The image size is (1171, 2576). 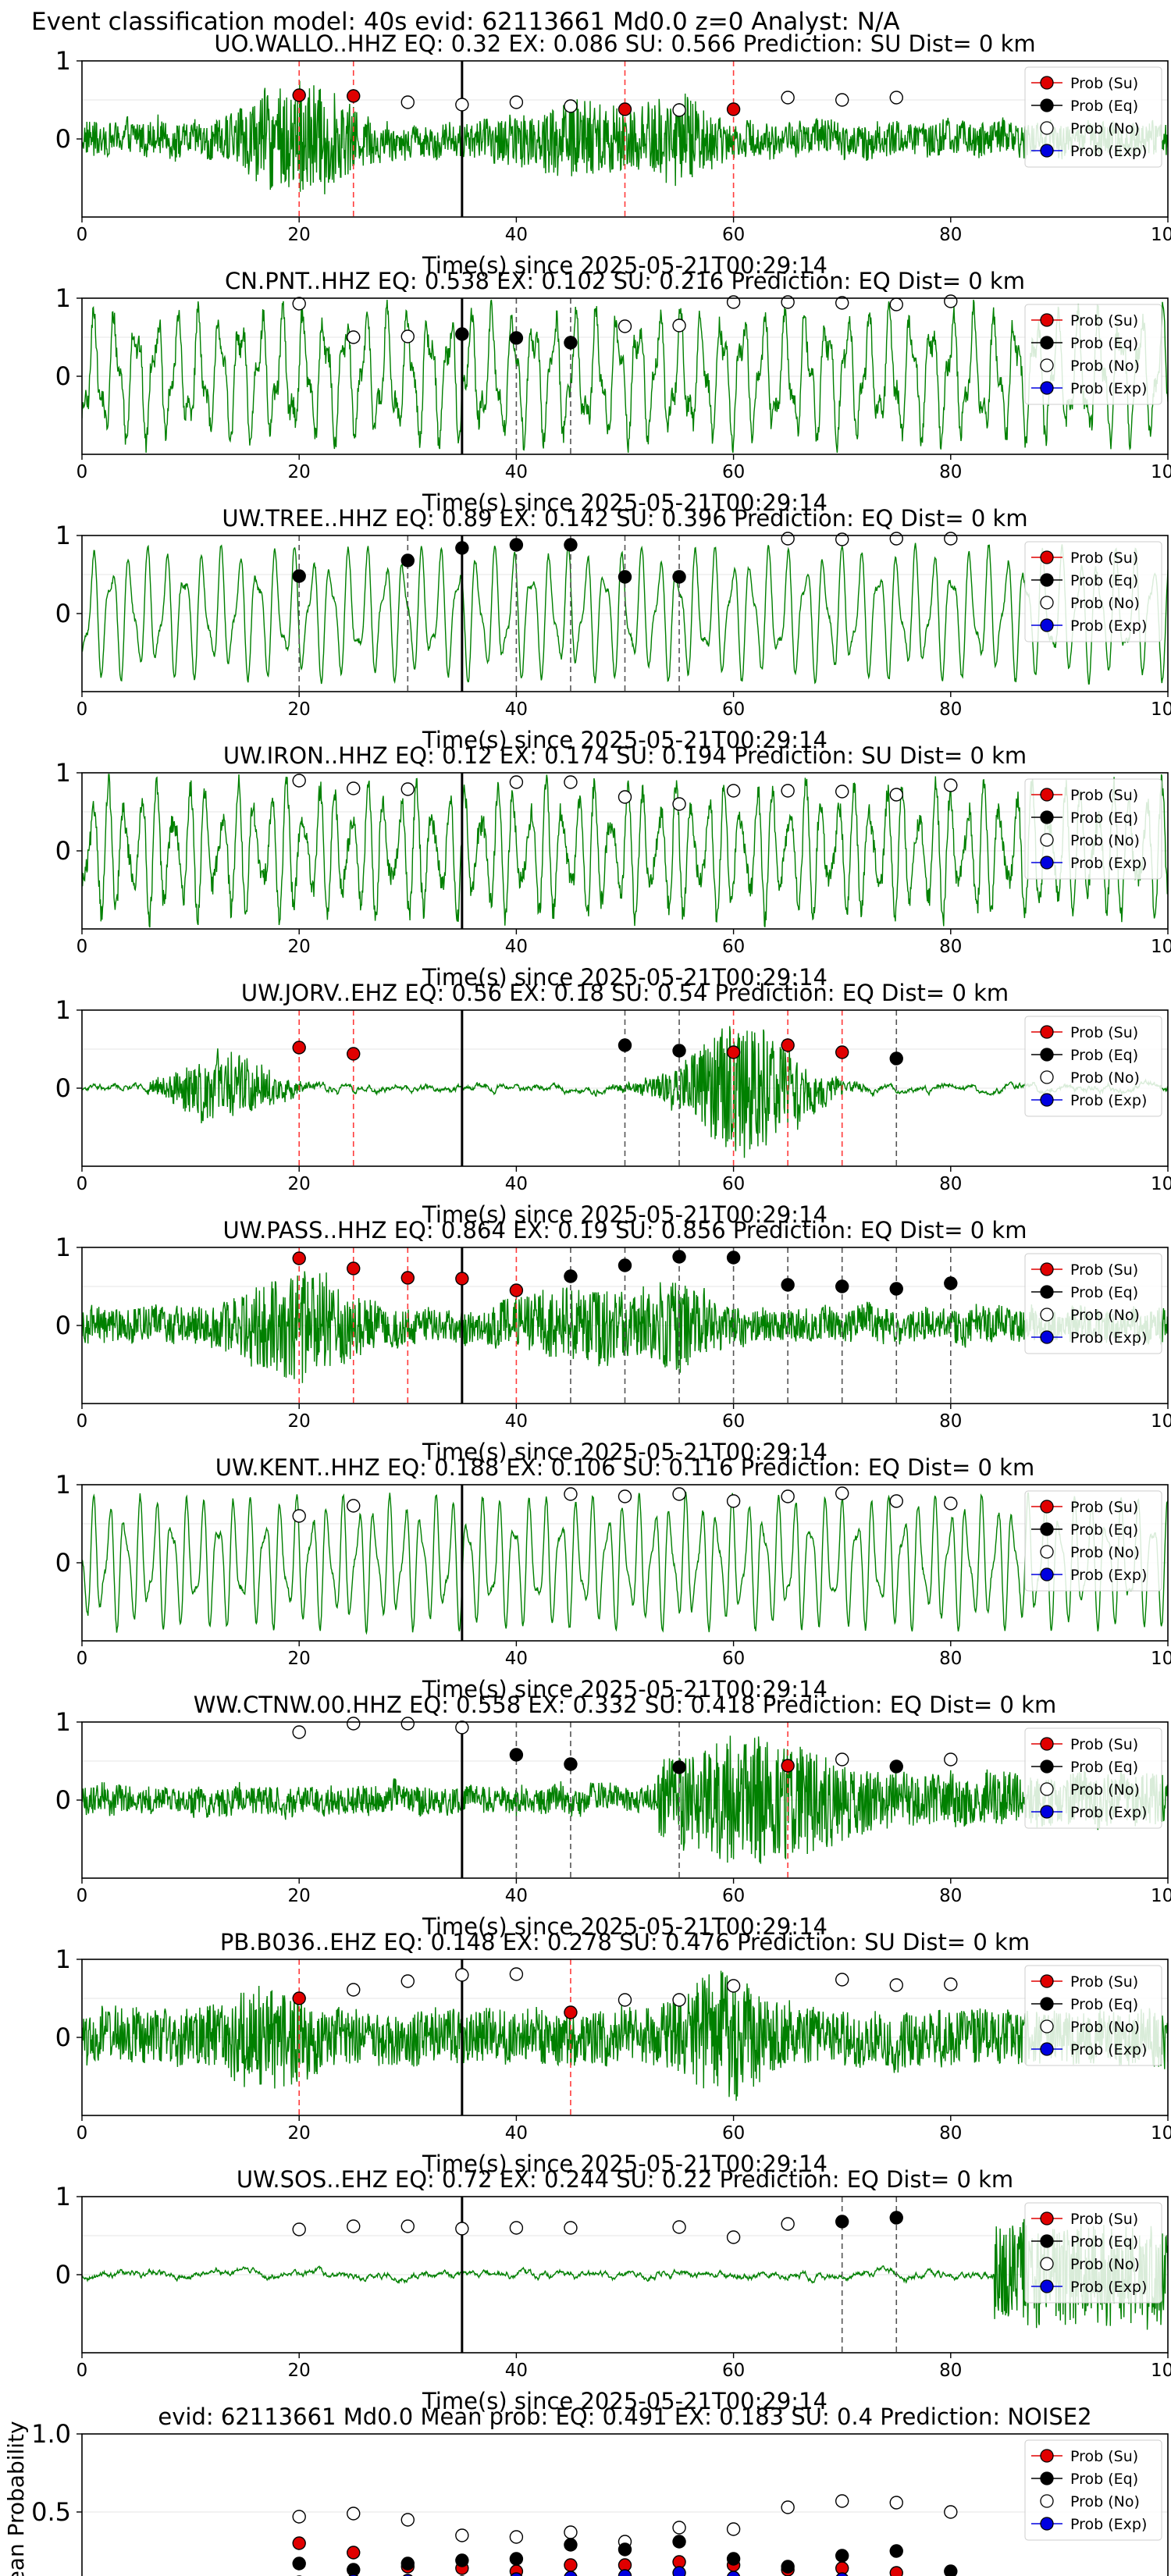 I want to click on x-tick-label: 40, so click(x=516, y=2133).